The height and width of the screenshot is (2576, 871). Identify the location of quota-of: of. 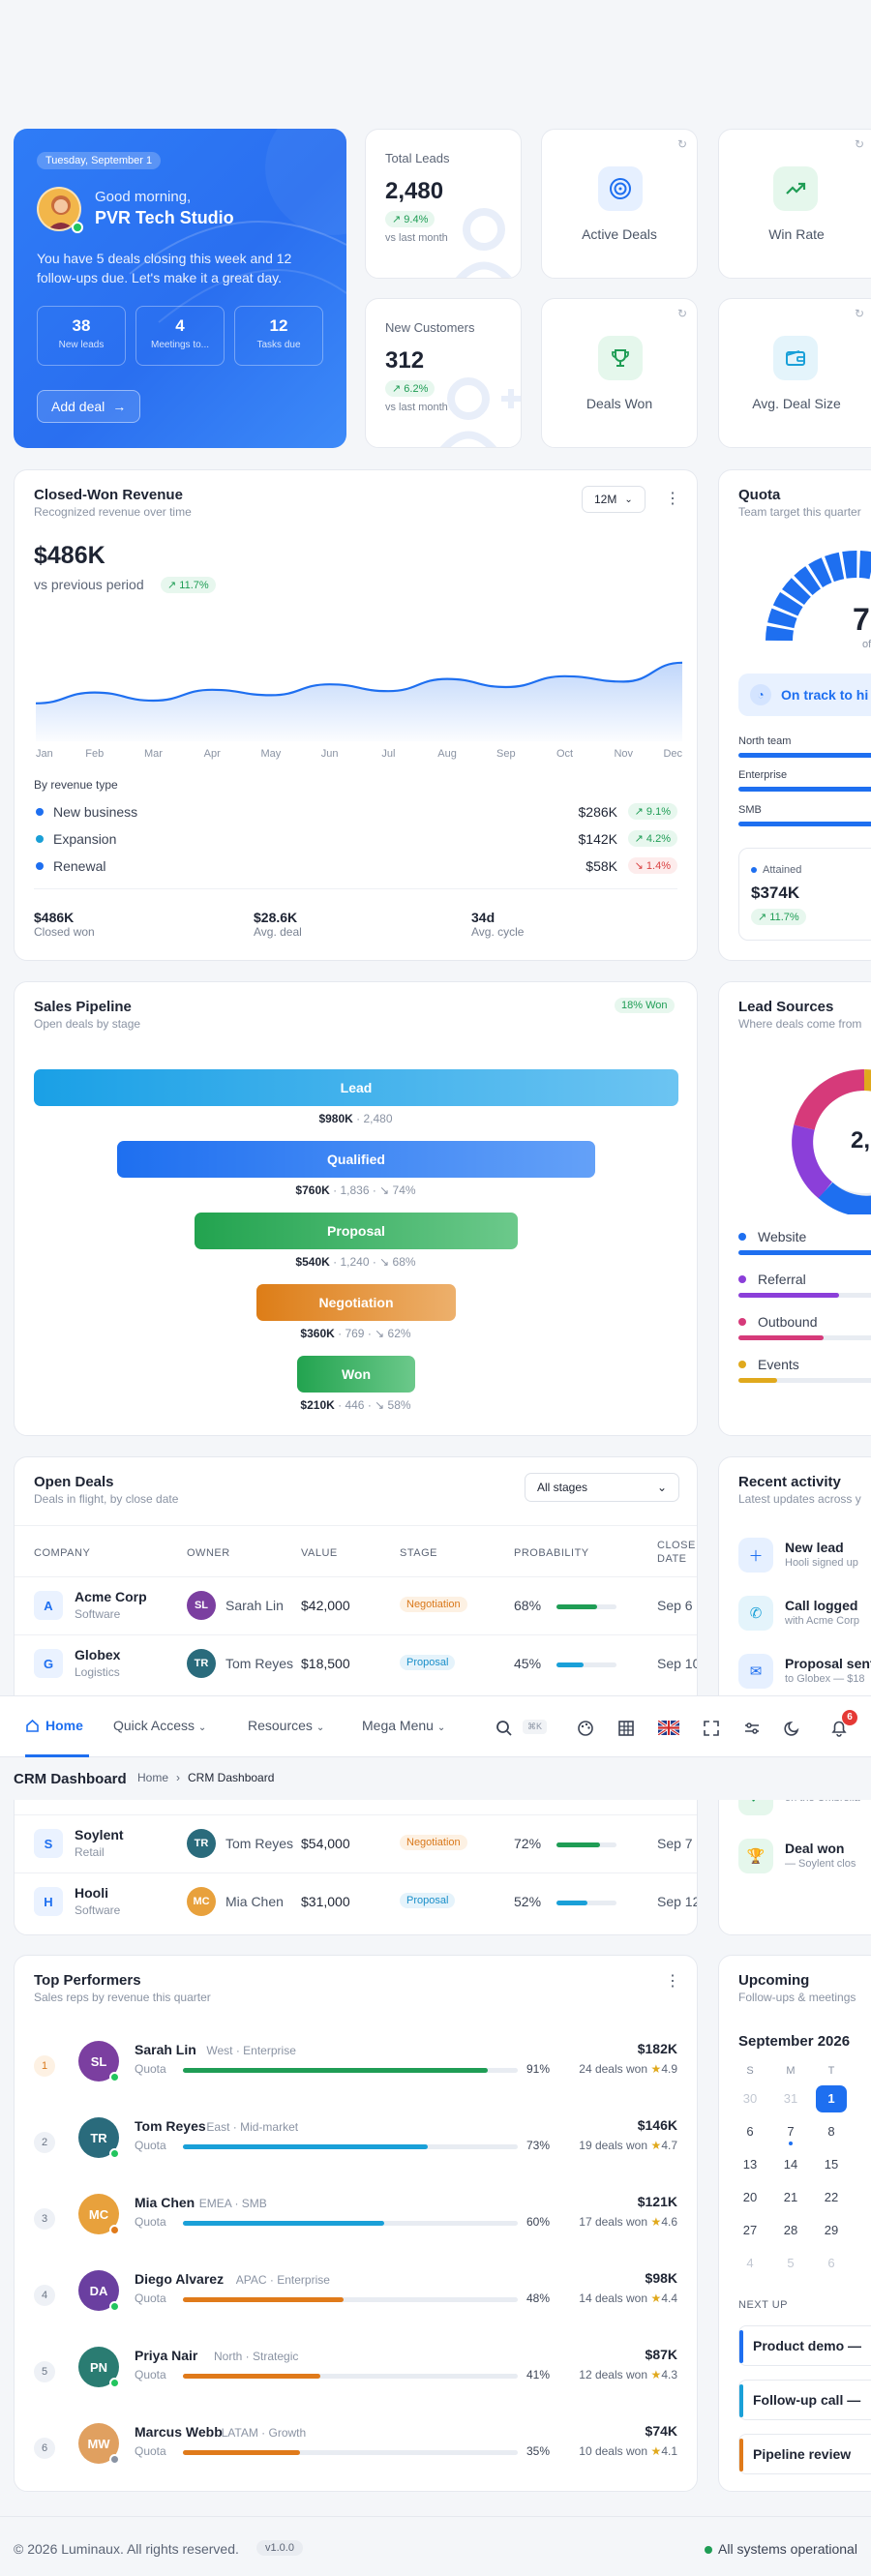
(866, 644).